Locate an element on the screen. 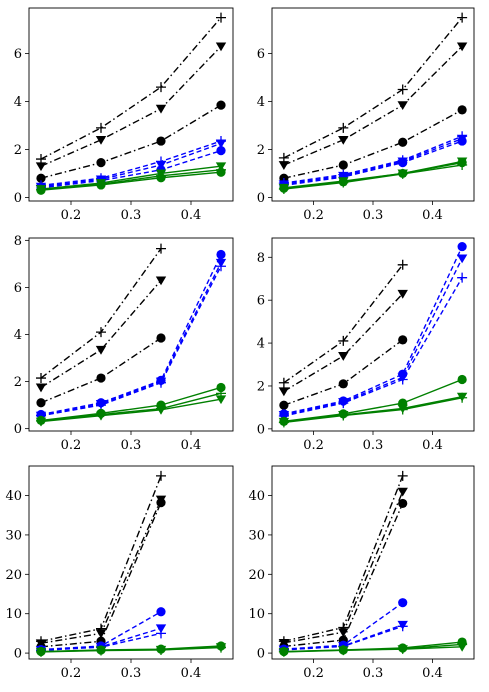 Image resolution: width=489 pixels, height=692 pixels. subplot-2: 0.2 0.3 0.4 0 2 4 6 is located at coordinates (366, 115).